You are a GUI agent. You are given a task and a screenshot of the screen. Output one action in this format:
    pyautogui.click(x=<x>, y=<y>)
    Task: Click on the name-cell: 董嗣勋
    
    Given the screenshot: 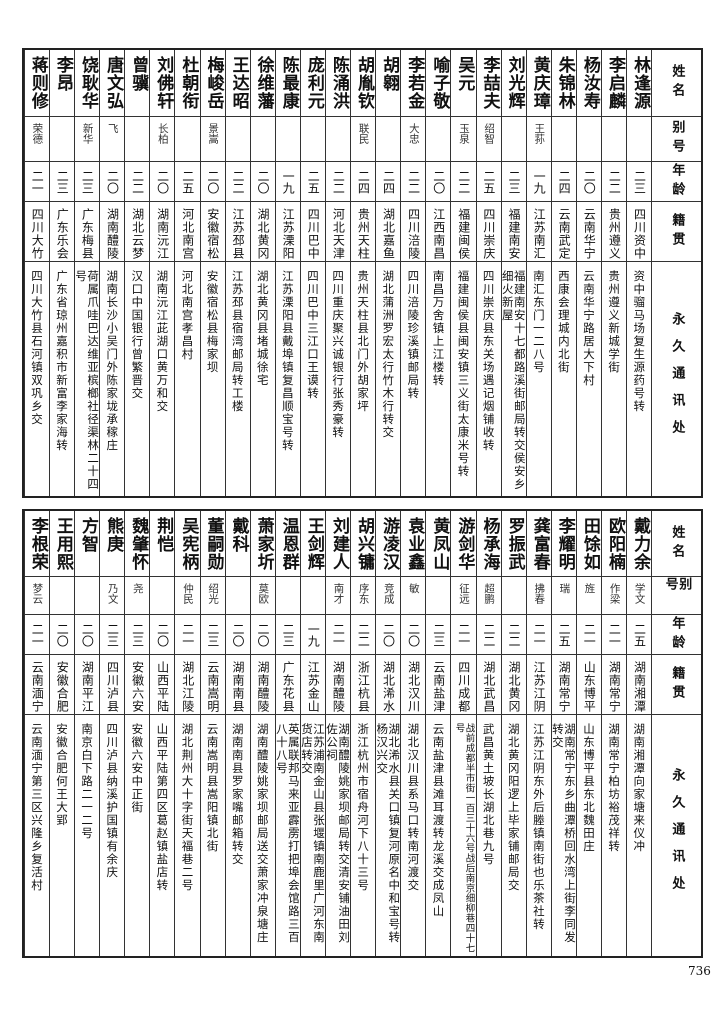 What is the action you would take?
    pyautogui.click(x=212, y=544)
    